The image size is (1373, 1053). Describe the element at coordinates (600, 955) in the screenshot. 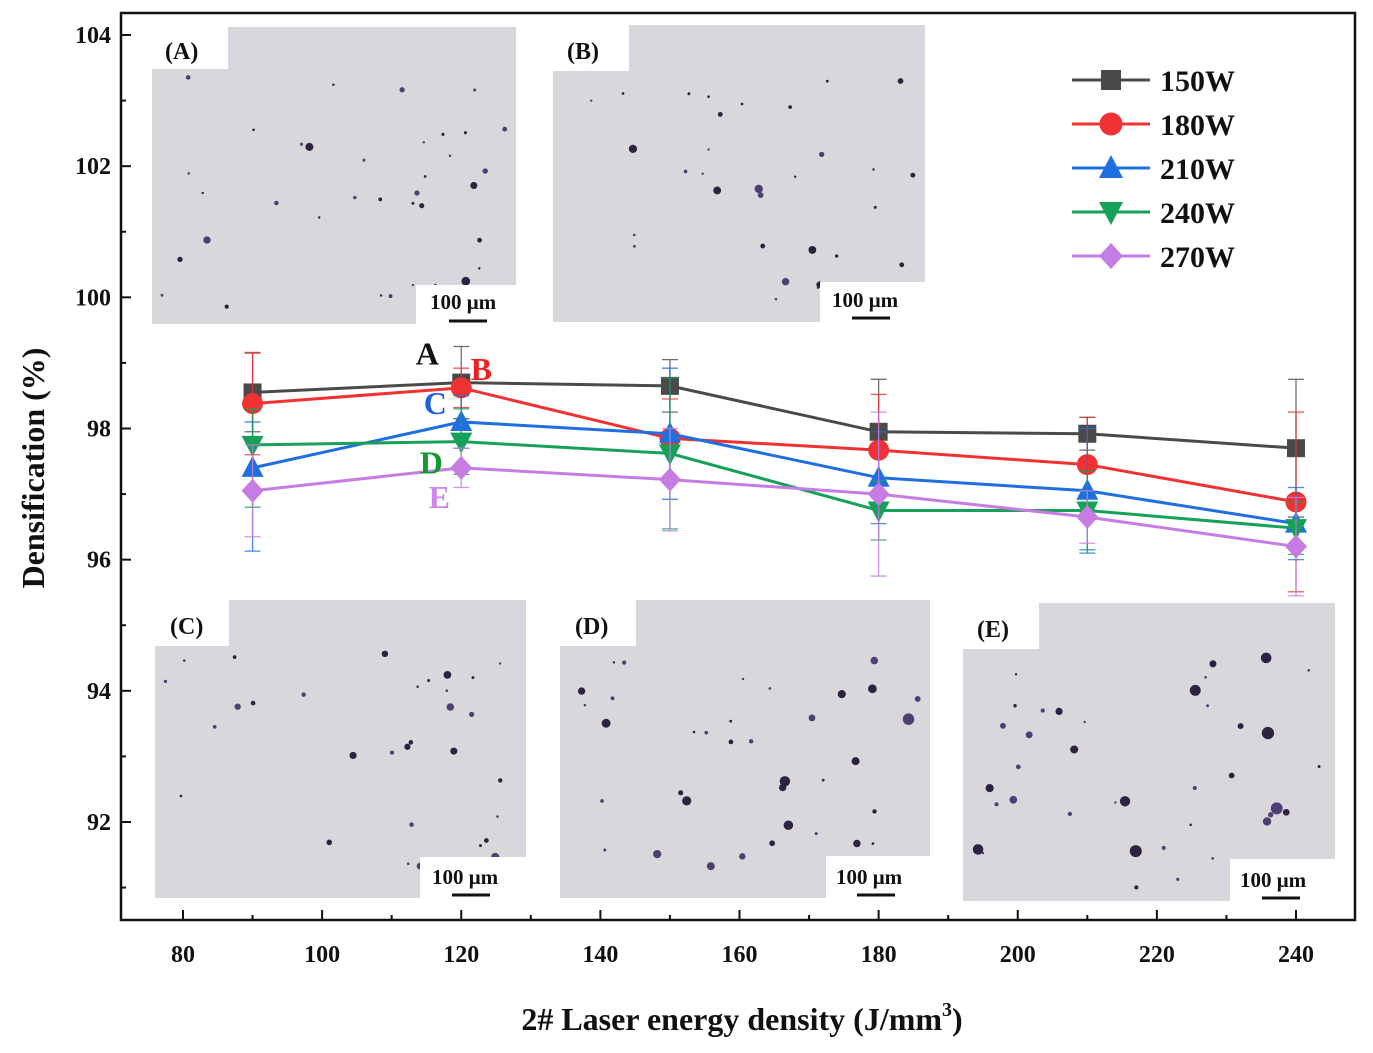

I see `x-tick-label-140: 140` at that location.